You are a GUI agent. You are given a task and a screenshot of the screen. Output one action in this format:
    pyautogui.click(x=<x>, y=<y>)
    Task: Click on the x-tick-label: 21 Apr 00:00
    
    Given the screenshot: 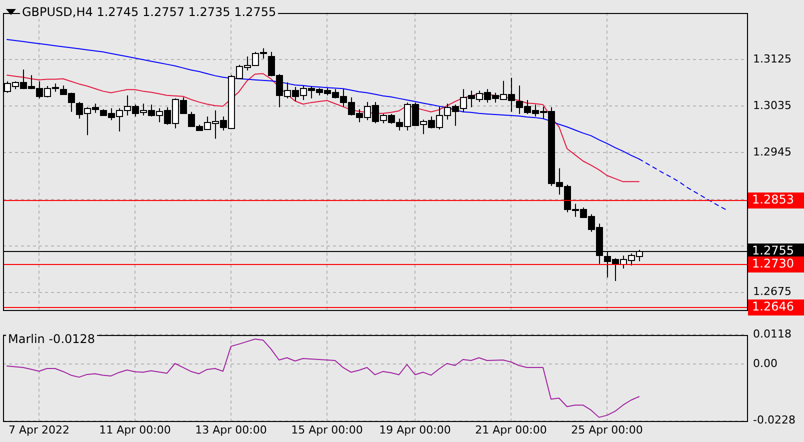 What is the action you would take?
    pyautogui.click(x=511, y=429)
    